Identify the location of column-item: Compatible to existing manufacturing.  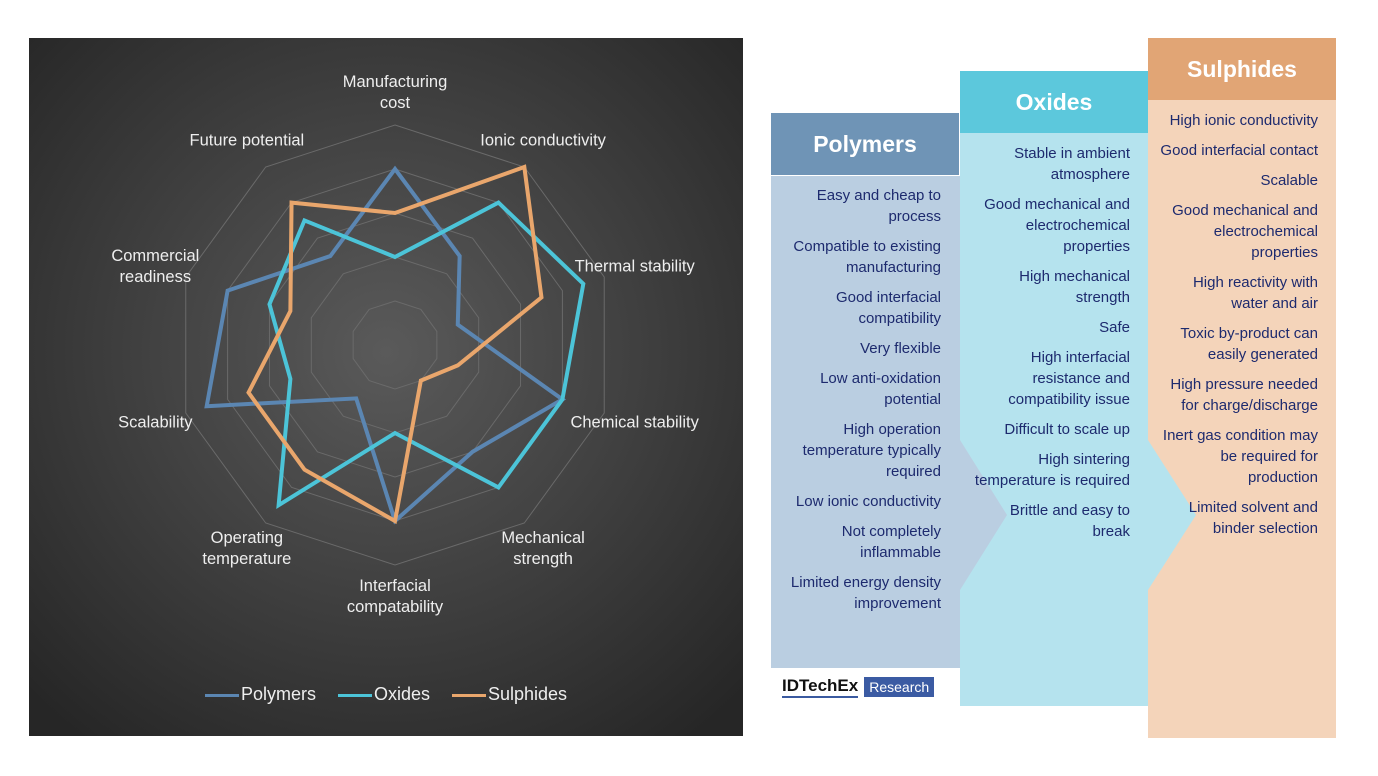
(867, 257).